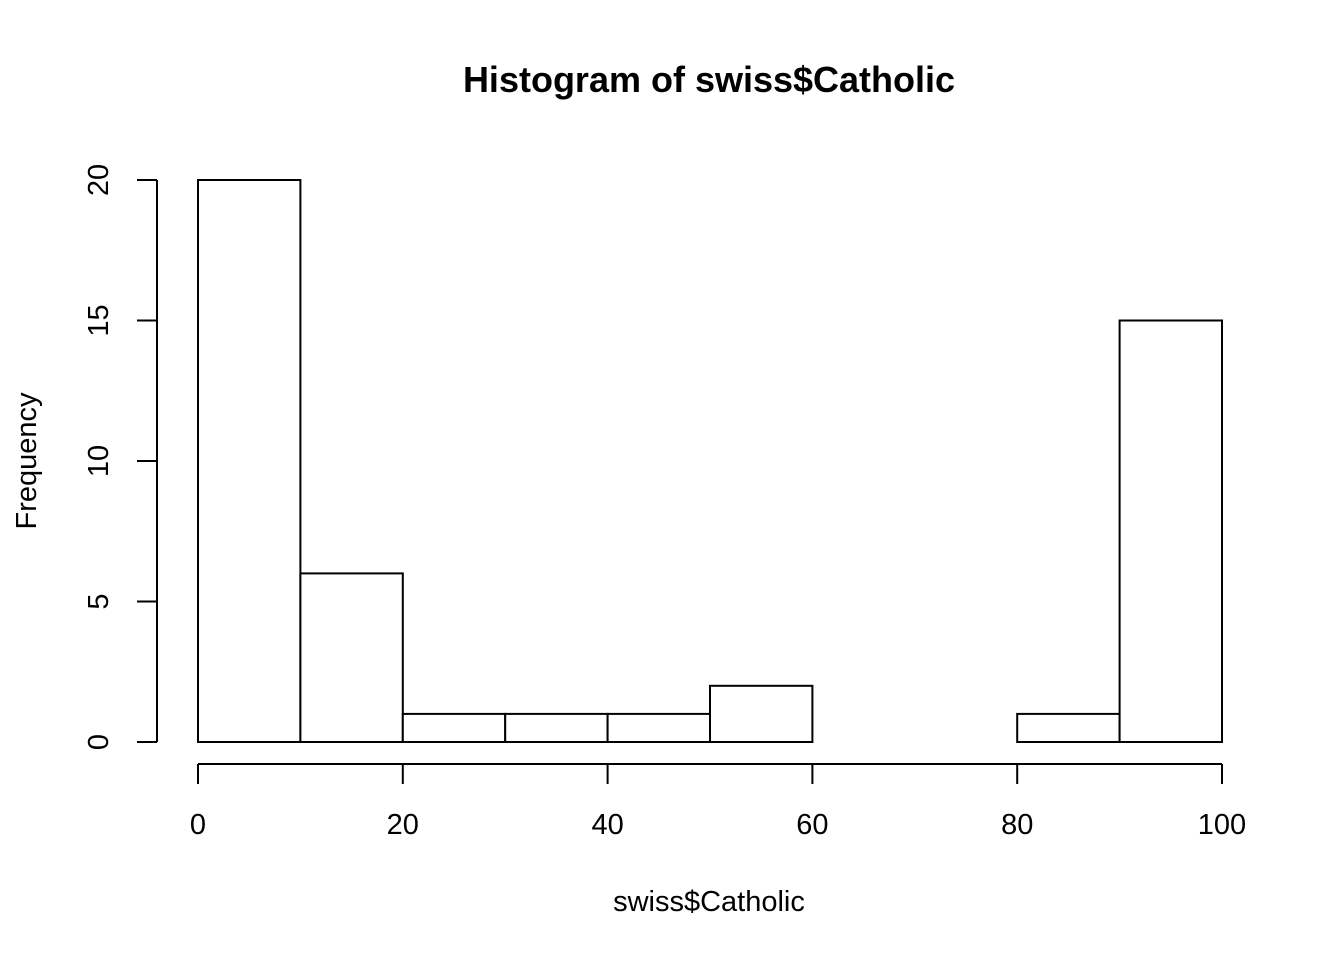 The image size is (1344, 965). I want to click on x-axis: 0 20 40 60 80 100, so click(718, 802).